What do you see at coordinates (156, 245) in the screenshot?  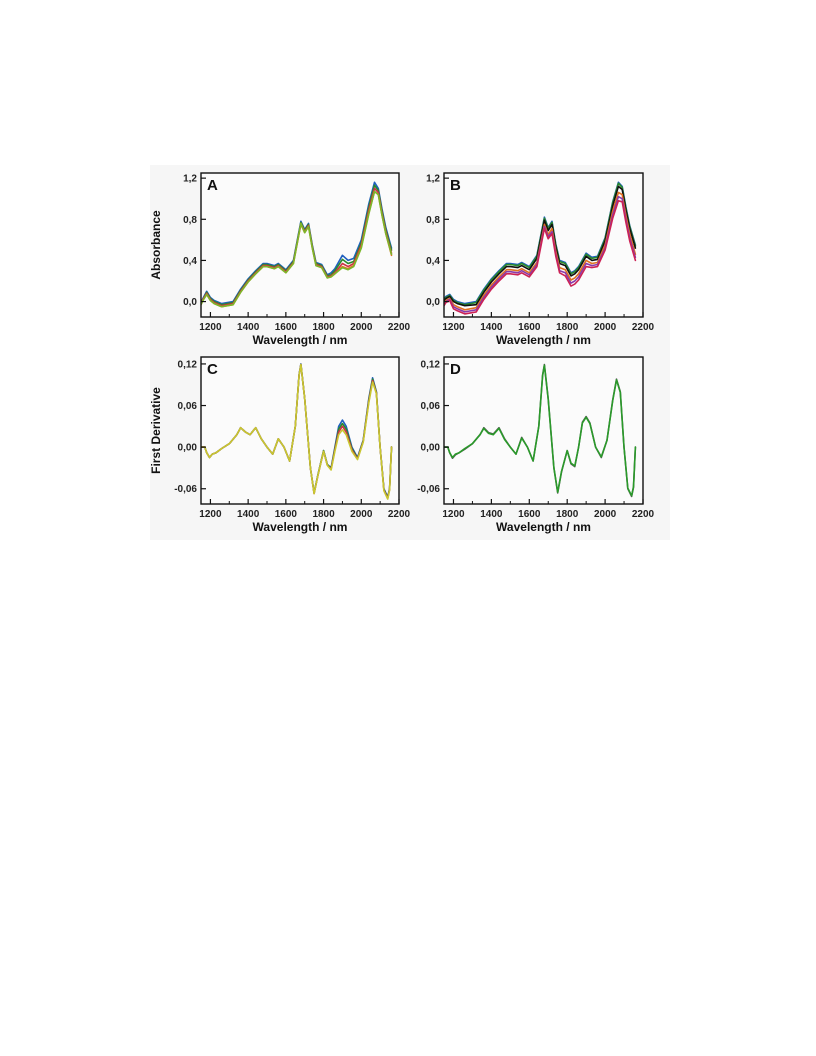 I see `y-axis-title: Absorbance` at bounding box center [156, 245].